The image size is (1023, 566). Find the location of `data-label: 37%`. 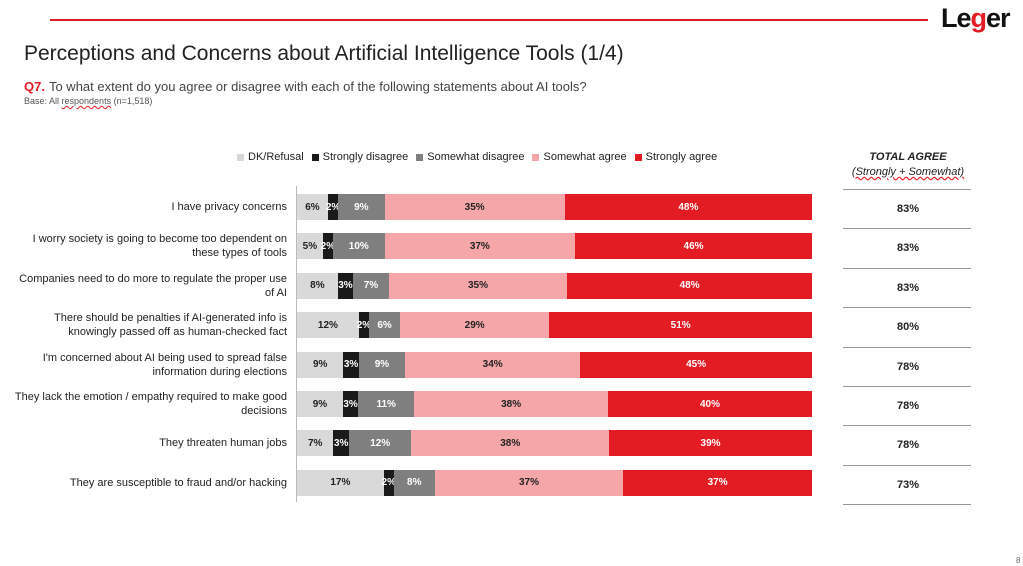

data-label: 37% is located at coordinates (717, 483).